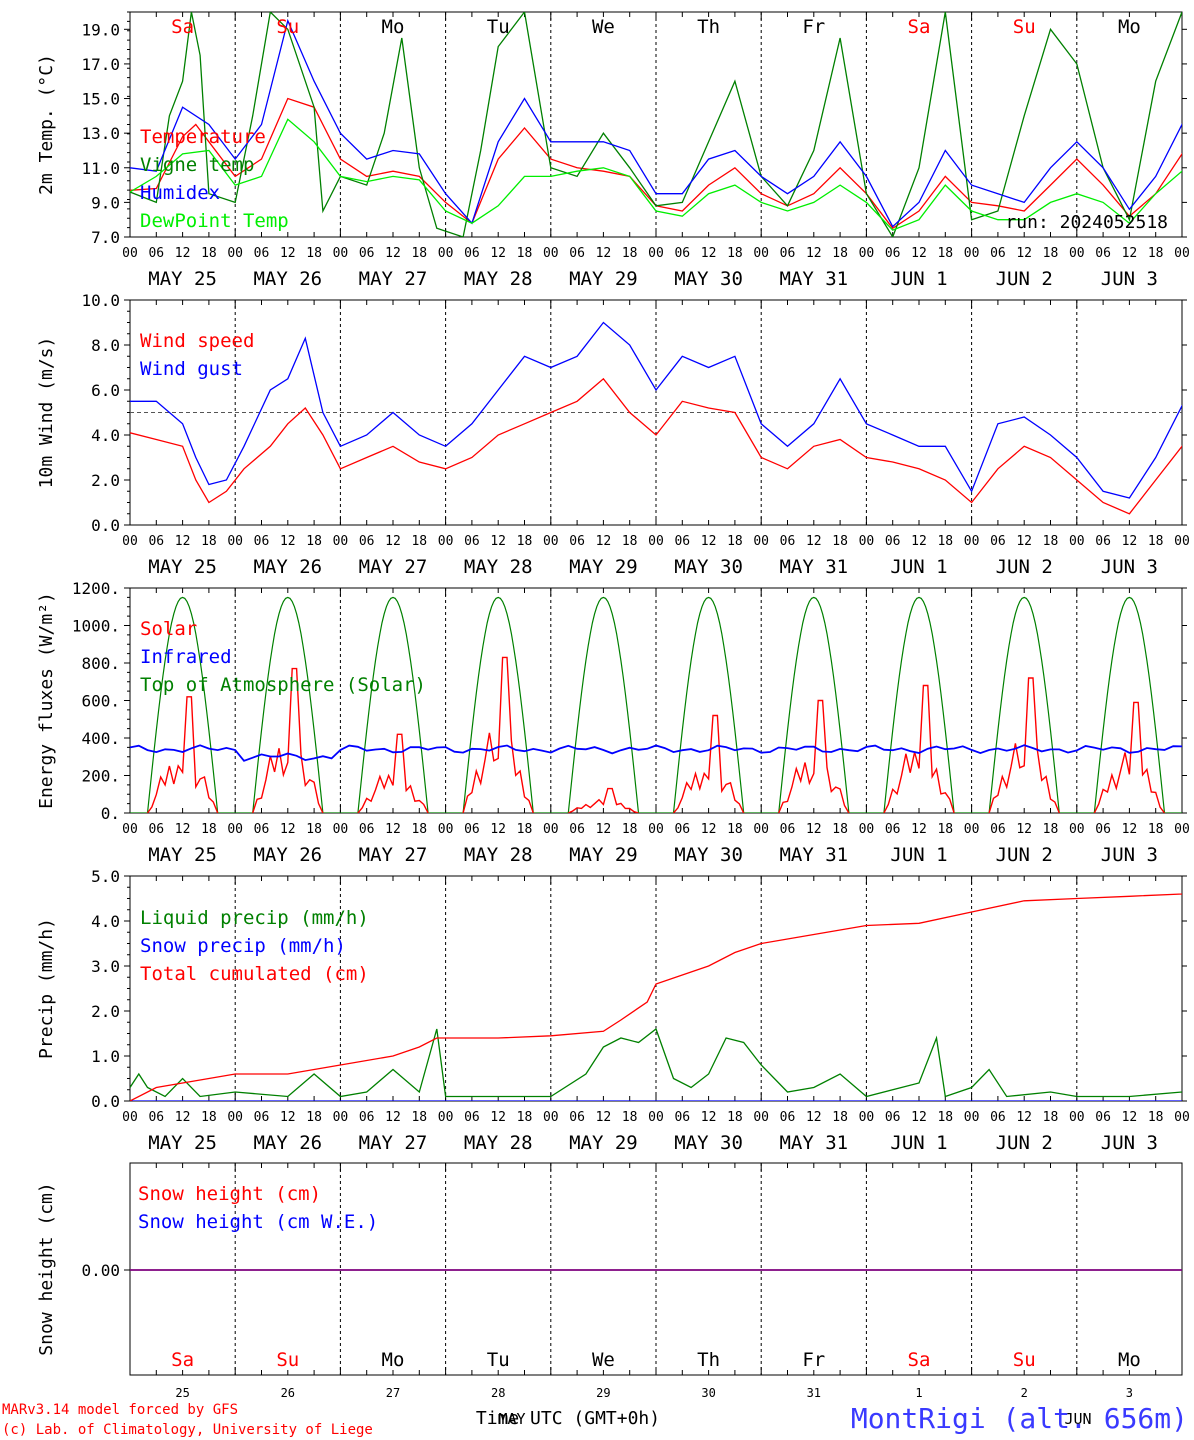 This screenshot has width=1194, height=1440. Describe the element at coordinates (186, 657) in the screenshot. I see `legend-entry: Infrared` at that location.